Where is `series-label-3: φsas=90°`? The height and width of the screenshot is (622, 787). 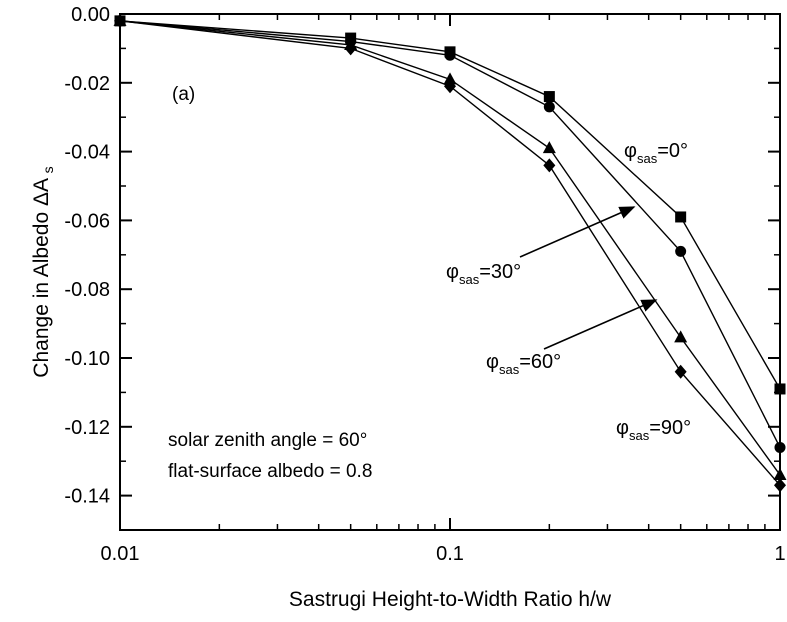 series-label-3: φsas=90° is located at coordinates (653, 430).